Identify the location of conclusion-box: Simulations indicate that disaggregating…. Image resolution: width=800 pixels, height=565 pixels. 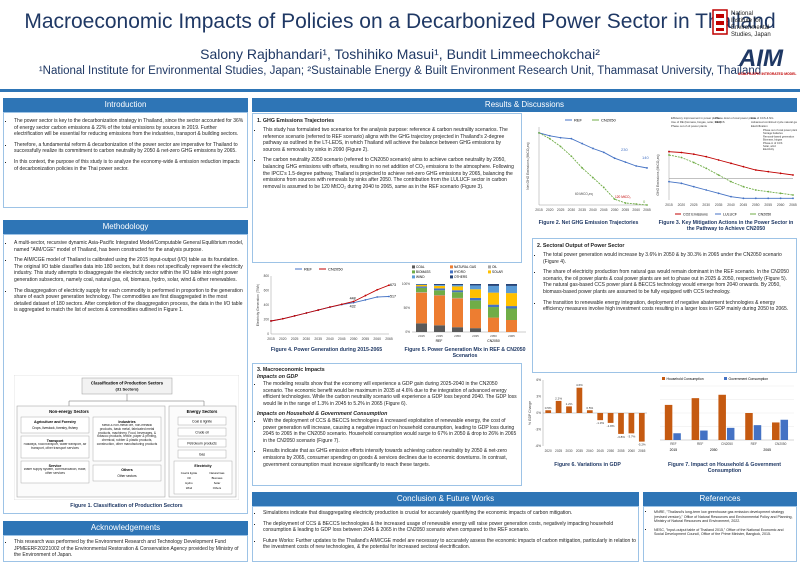
(445, 534).